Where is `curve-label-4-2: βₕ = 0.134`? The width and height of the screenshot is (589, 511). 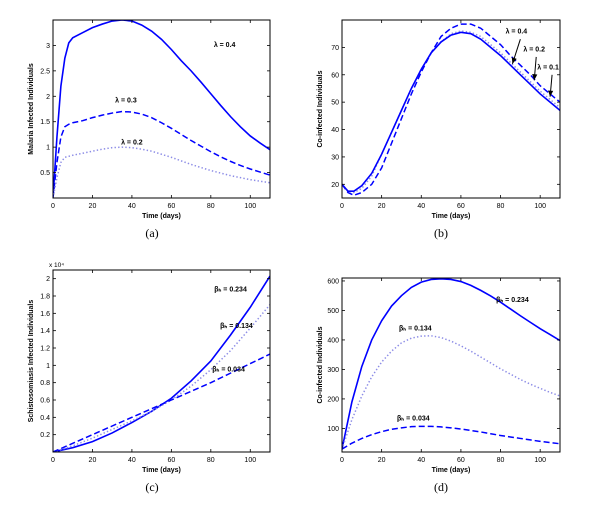 curve-label-4-2: βₕ = 0.134 is located at coordinates (415, 328).